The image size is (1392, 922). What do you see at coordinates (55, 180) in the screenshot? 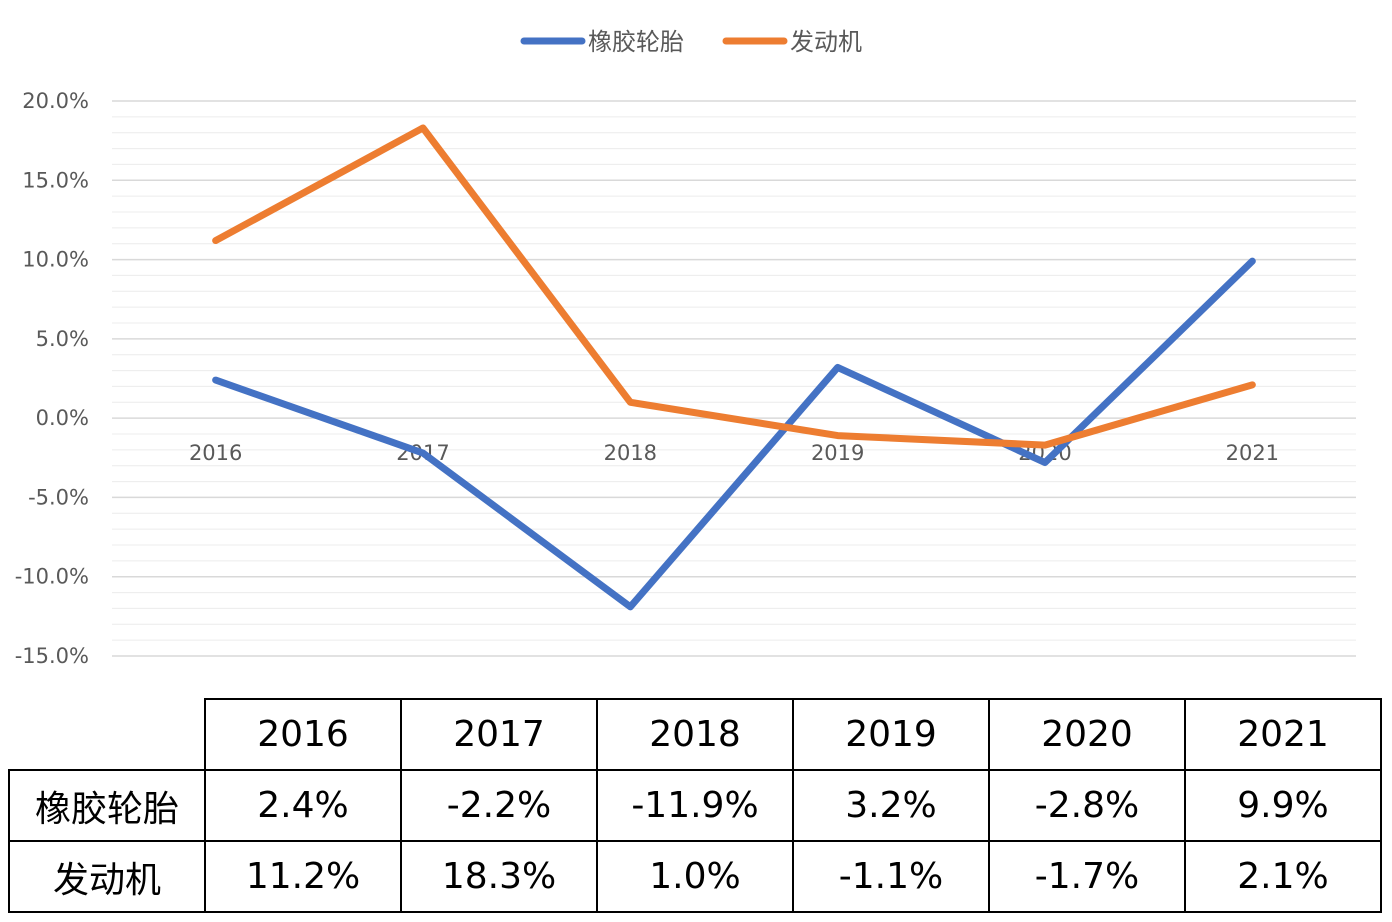
I see `y-tick-label: 15.0%` at bounding box center [55, 180].